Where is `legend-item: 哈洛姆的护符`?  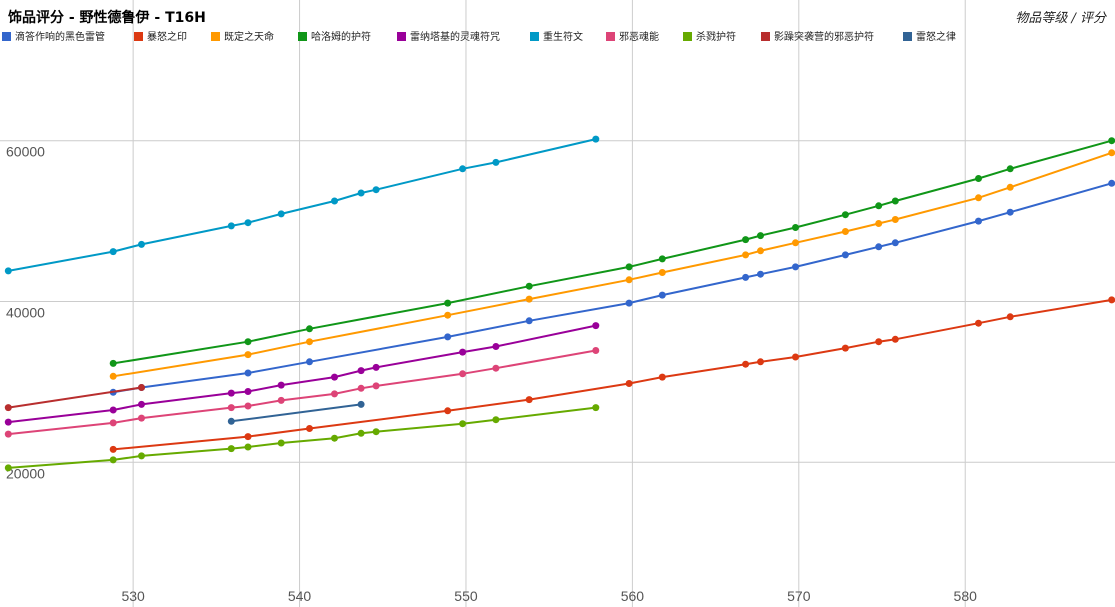 legend-item: 哈洛姆的护符 is located at coordinates (334, 36).